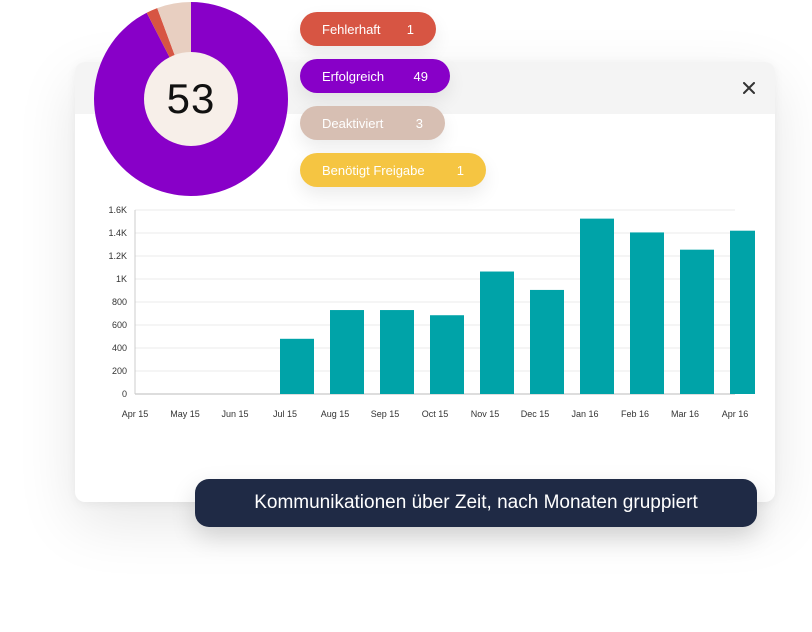 The image size is (812, 632). Describe the element at coordinates (121, 279) in the screenshot. I see `y-tick-label: 1K` at that location.